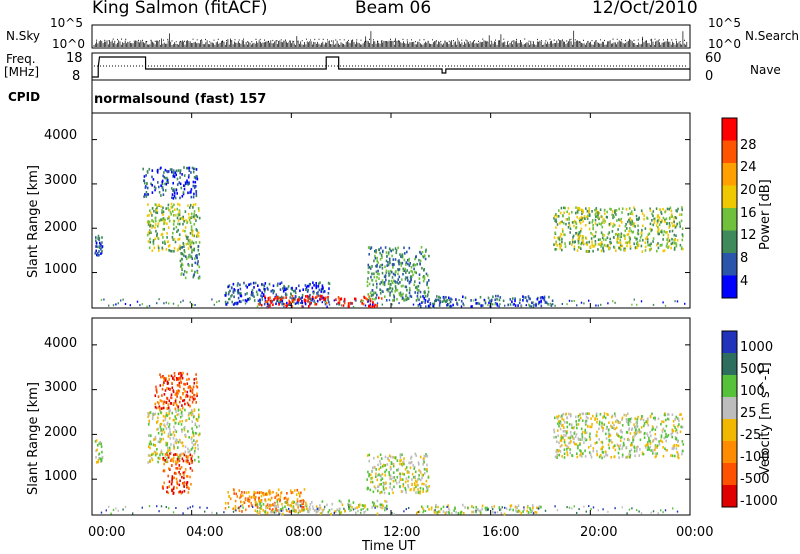 The height and width of the screenshot is (554, 800). I want to click on power-cell-ground-1956, so click(320, 299).